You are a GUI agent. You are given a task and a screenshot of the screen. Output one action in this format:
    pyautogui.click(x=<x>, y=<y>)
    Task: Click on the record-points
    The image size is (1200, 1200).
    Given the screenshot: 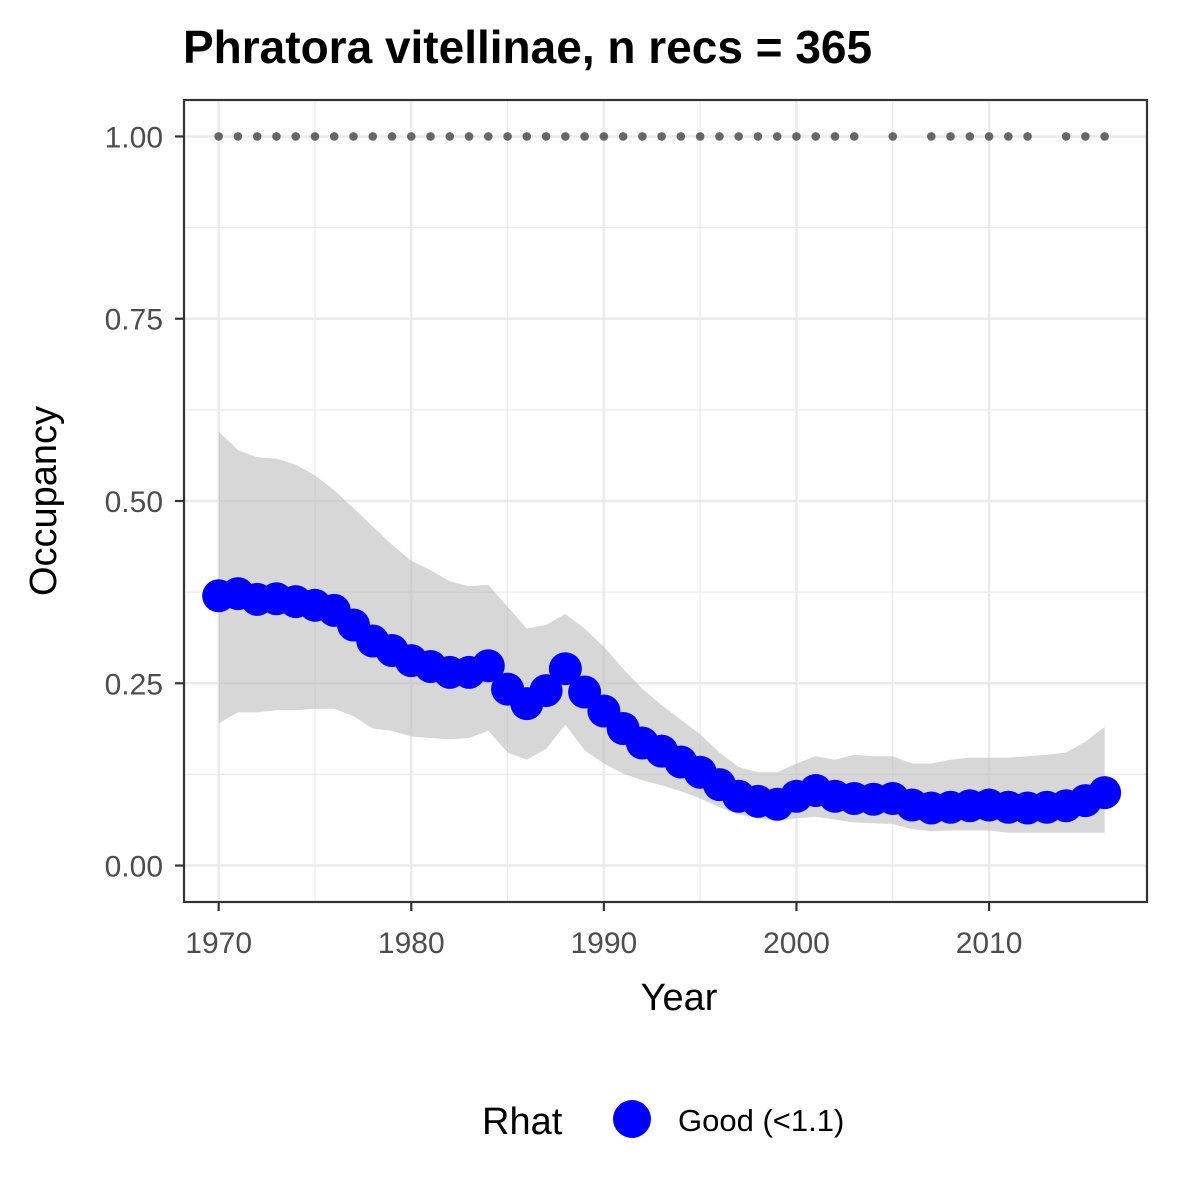 What is the action you would take?
    pyautogui.click(x=661, y=136)
    